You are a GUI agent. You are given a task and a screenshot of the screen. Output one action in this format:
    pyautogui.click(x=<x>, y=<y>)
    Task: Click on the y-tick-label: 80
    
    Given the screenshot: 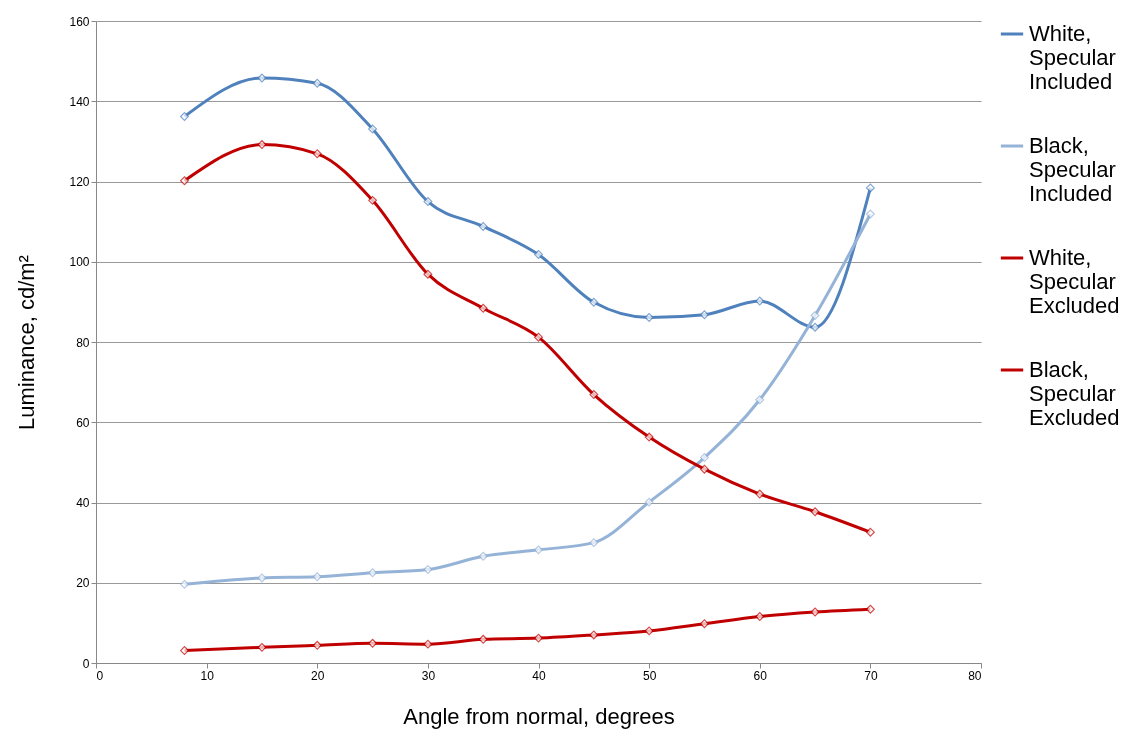 What is the action you would take?
    pyautogui.click(x=83, y=342)
    